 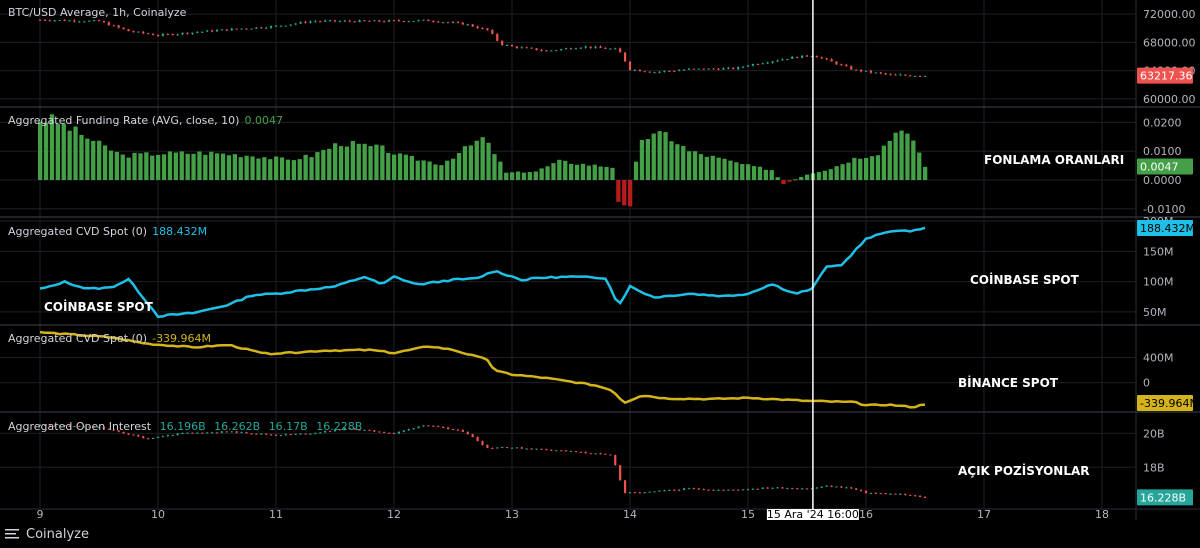 I want to click on last-value-badge: -339.964M, so click(x=1168, y=403).